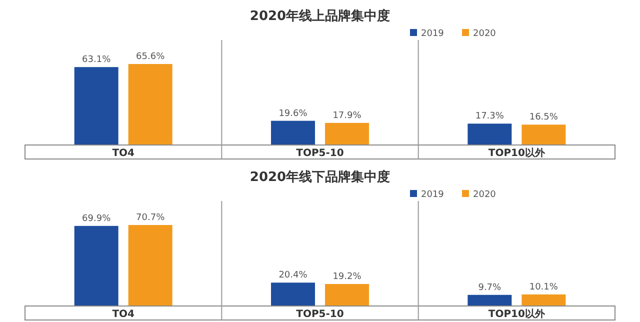 This screenshot has width=640, height=322. I want to click on data-label: 10.1%, so click(543, 287).